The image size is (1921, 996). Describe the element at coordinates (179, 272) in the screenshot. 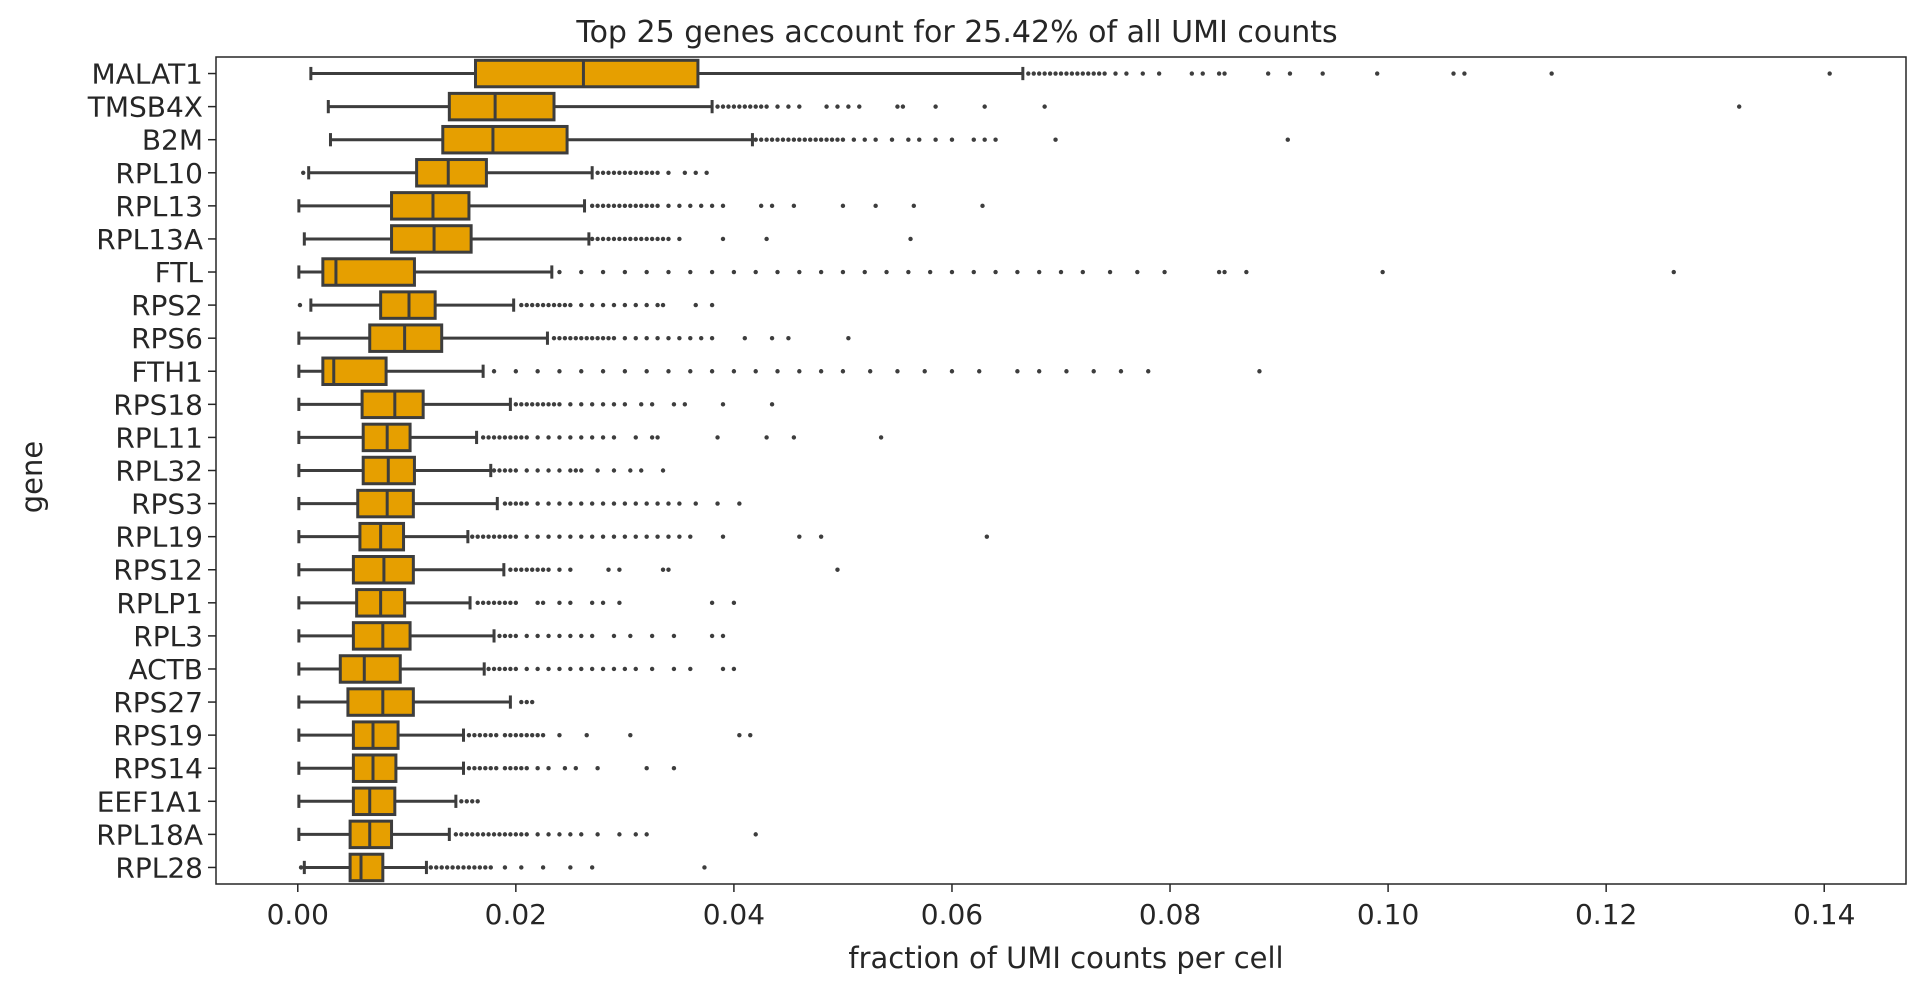

I see `y-tick-label: FTL` at that location.